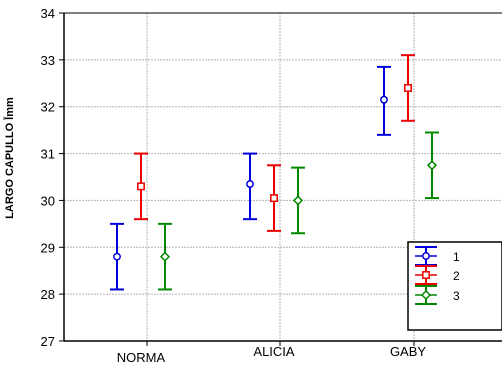 This screenshot has width=502, height=372. Describe the element at coordinates (456, 276) in the screenshot. I see `legend-label: 2` at that location.